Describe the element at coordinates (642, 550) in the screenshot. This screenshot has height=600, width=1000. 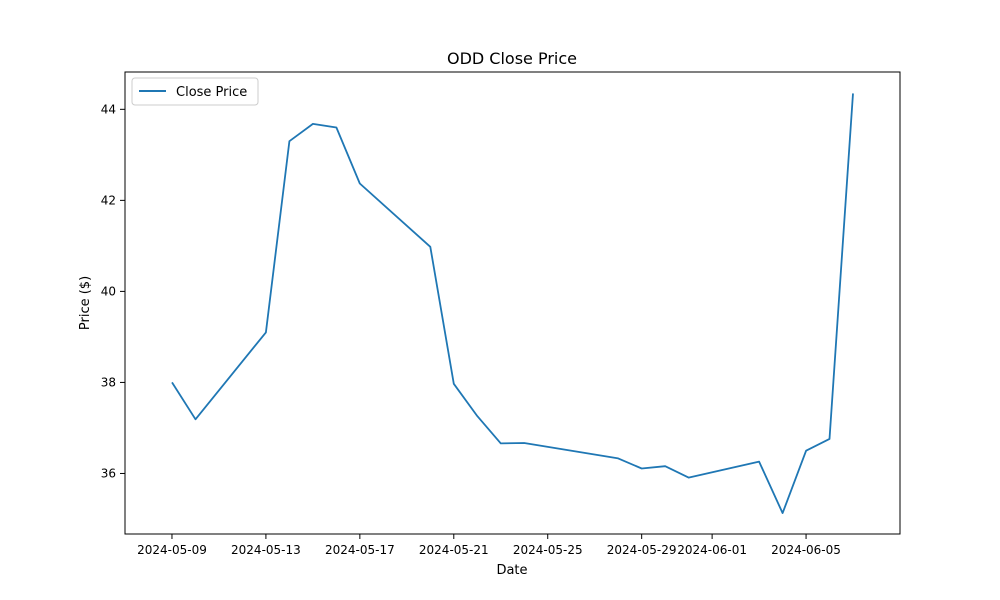
I see `x-tick-label: 2024-05-29` at that location.